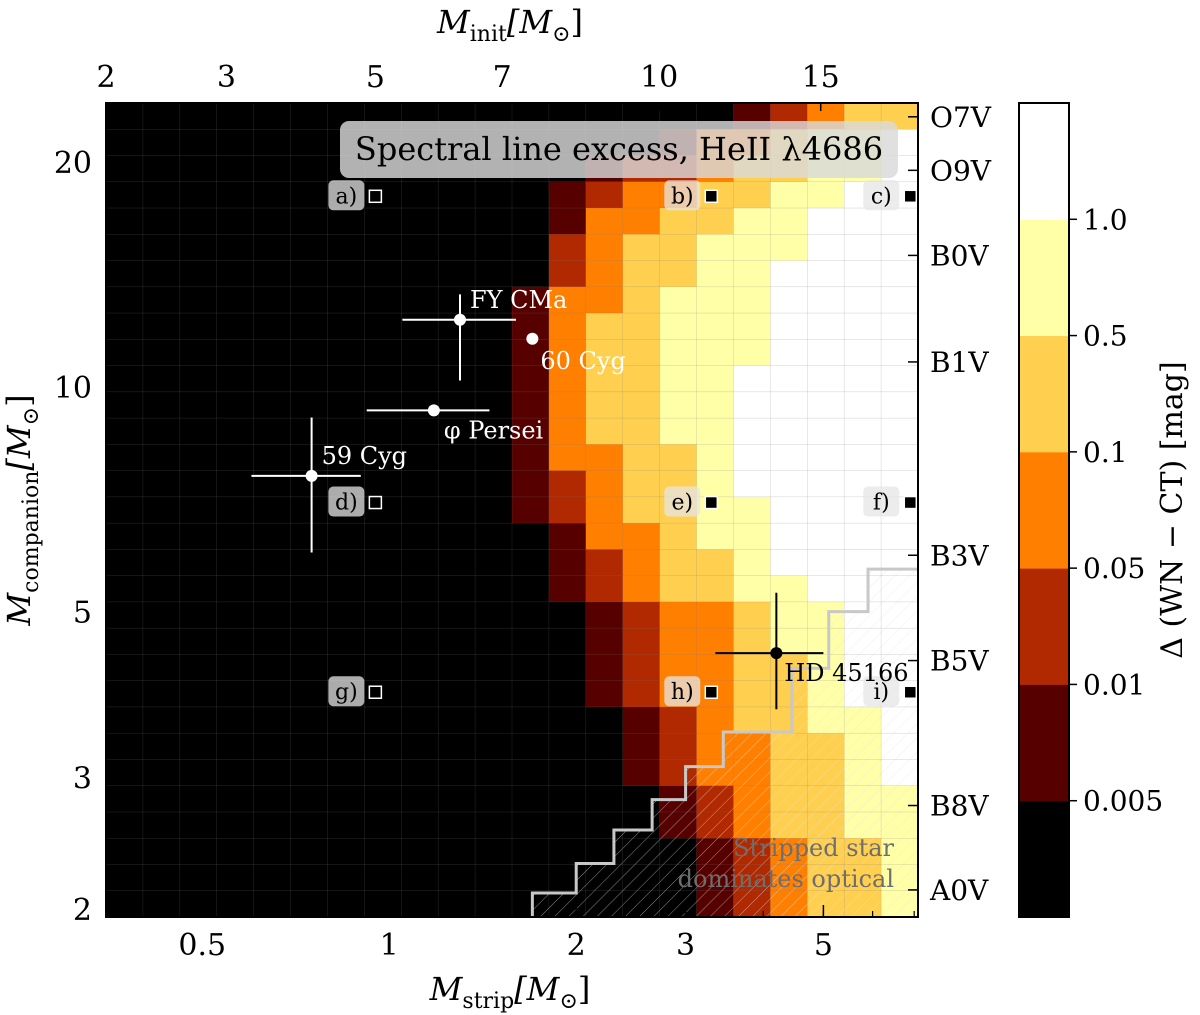 Image resolution: width=1200 pixels, height=1015 pixels. Describe the element at coordinates (1105, 219) in the screenshot. I see `colorbar-tick-label: 1.0` at that location.